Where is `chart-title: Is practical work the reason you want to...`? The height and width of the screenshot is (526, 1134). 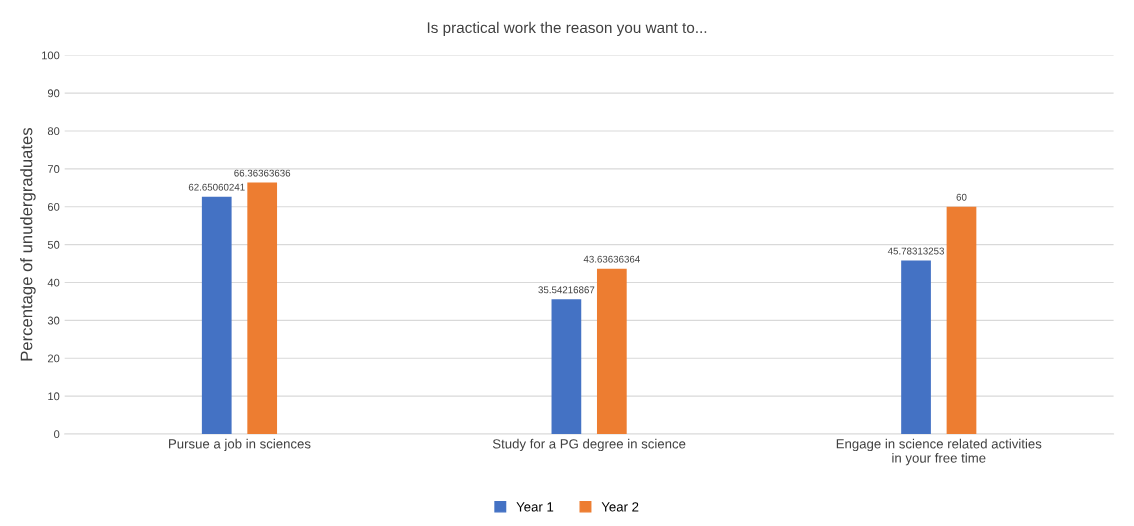
chart-title: Is practical work the reason you want to... is located at coordinates (567, 29).